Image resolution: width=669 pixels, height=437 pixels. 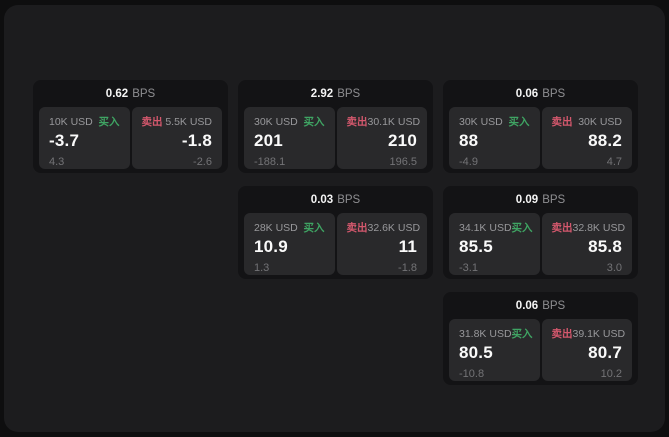 I want to click on bps-value: 0.03, so click(x=322, y=199).